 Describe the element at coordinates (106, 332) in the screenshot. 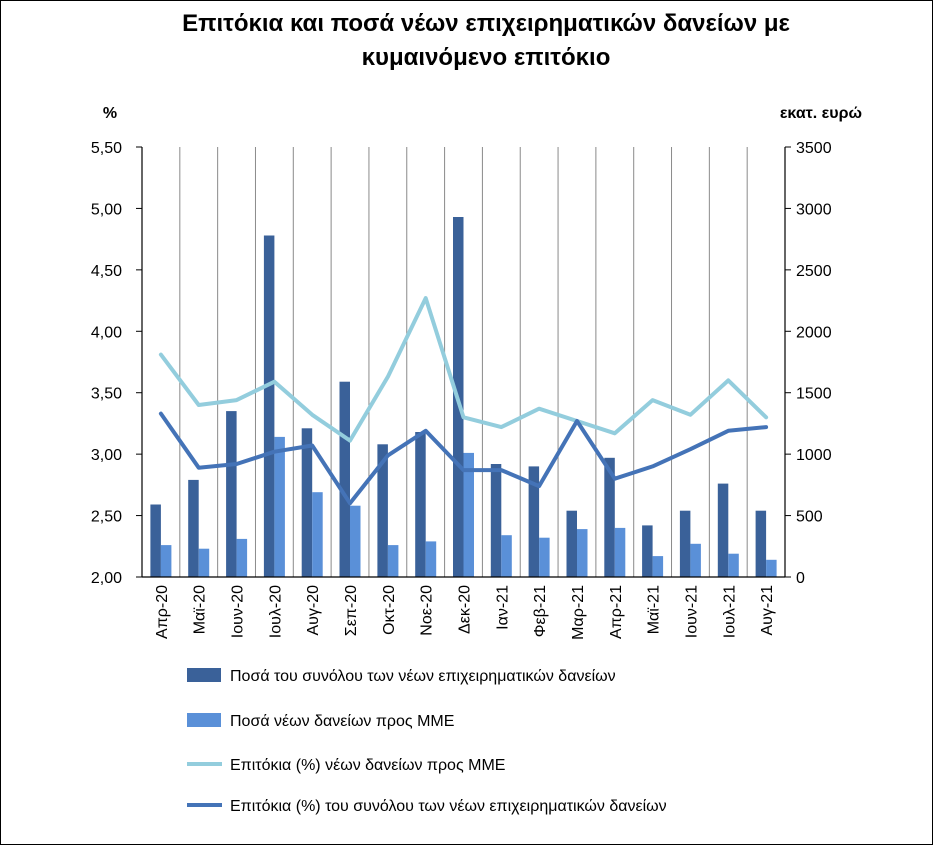

I see `left-tick-label: 4,00` at that location.